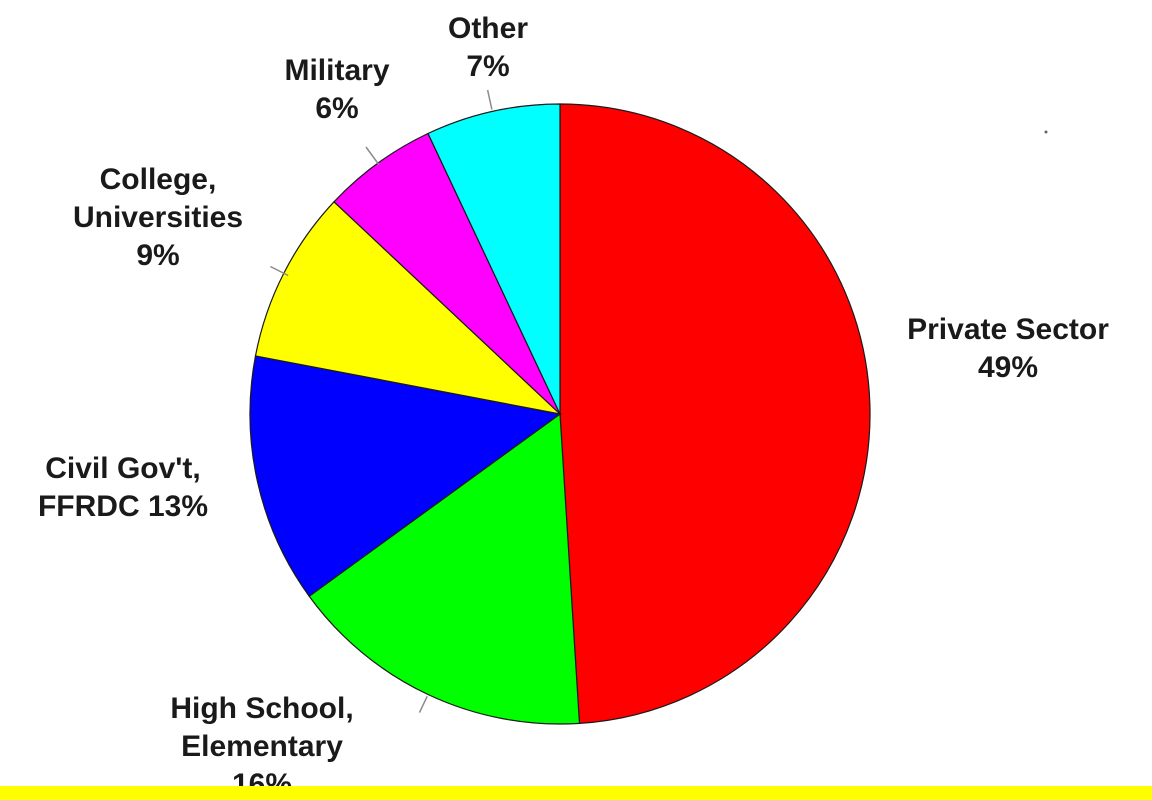 This screenshot has width=1152, height=800. Describe the element at coordinates (488, 47) in the screenshot. I see `slice-label-5: Other 7%` at that location.